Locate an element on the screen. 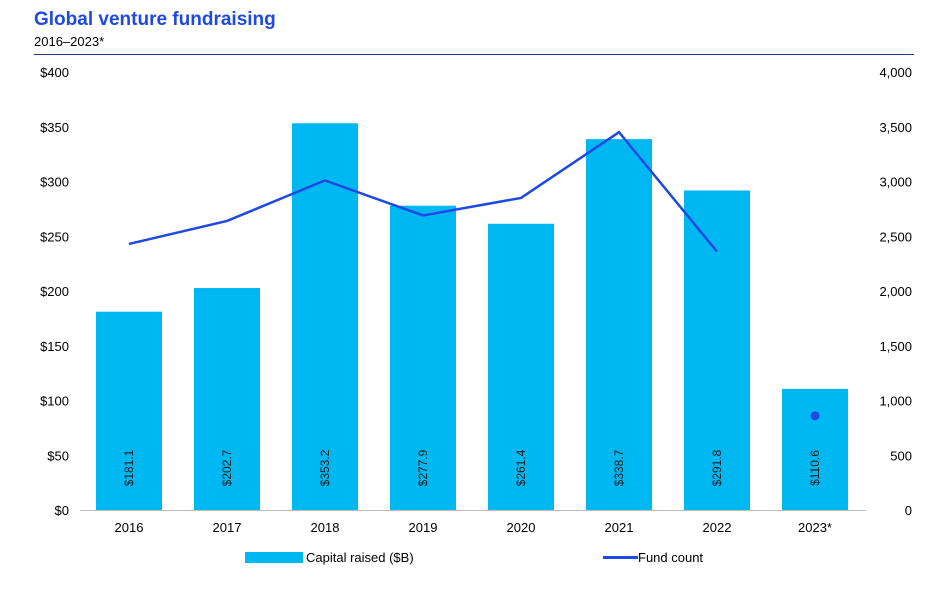  fund-count-point-2023 is located at coordinates (815, 416).